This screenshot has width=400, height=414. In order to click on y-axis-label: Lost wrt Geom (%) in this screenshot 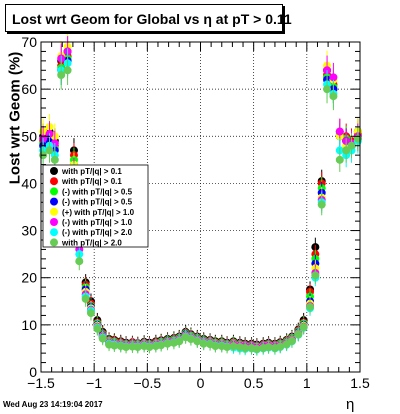, I will do `click(15, 117)`.